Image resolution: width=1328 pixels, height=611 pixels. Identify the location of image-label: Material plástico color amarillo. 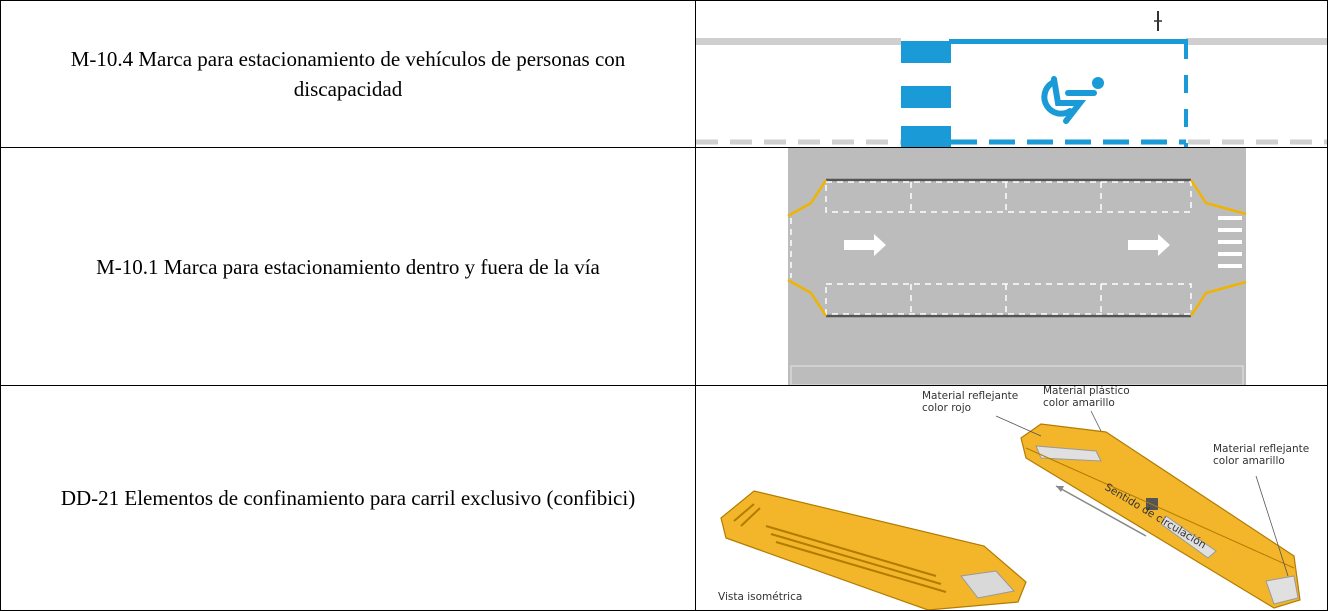
(1086, 397).